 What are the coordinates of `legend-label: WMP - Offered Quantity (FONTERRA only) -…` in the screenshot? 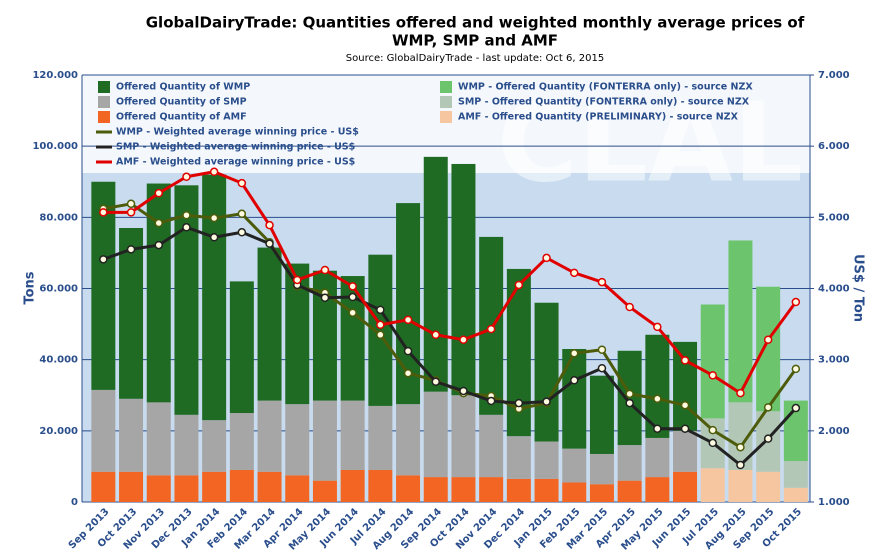 It's located at (605, 87).